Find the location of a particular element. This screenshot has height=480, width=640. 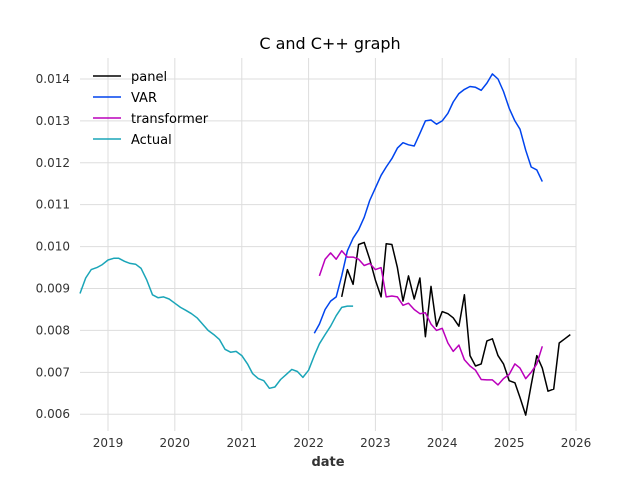

series-line-panel is located at coordinates (455, 328).